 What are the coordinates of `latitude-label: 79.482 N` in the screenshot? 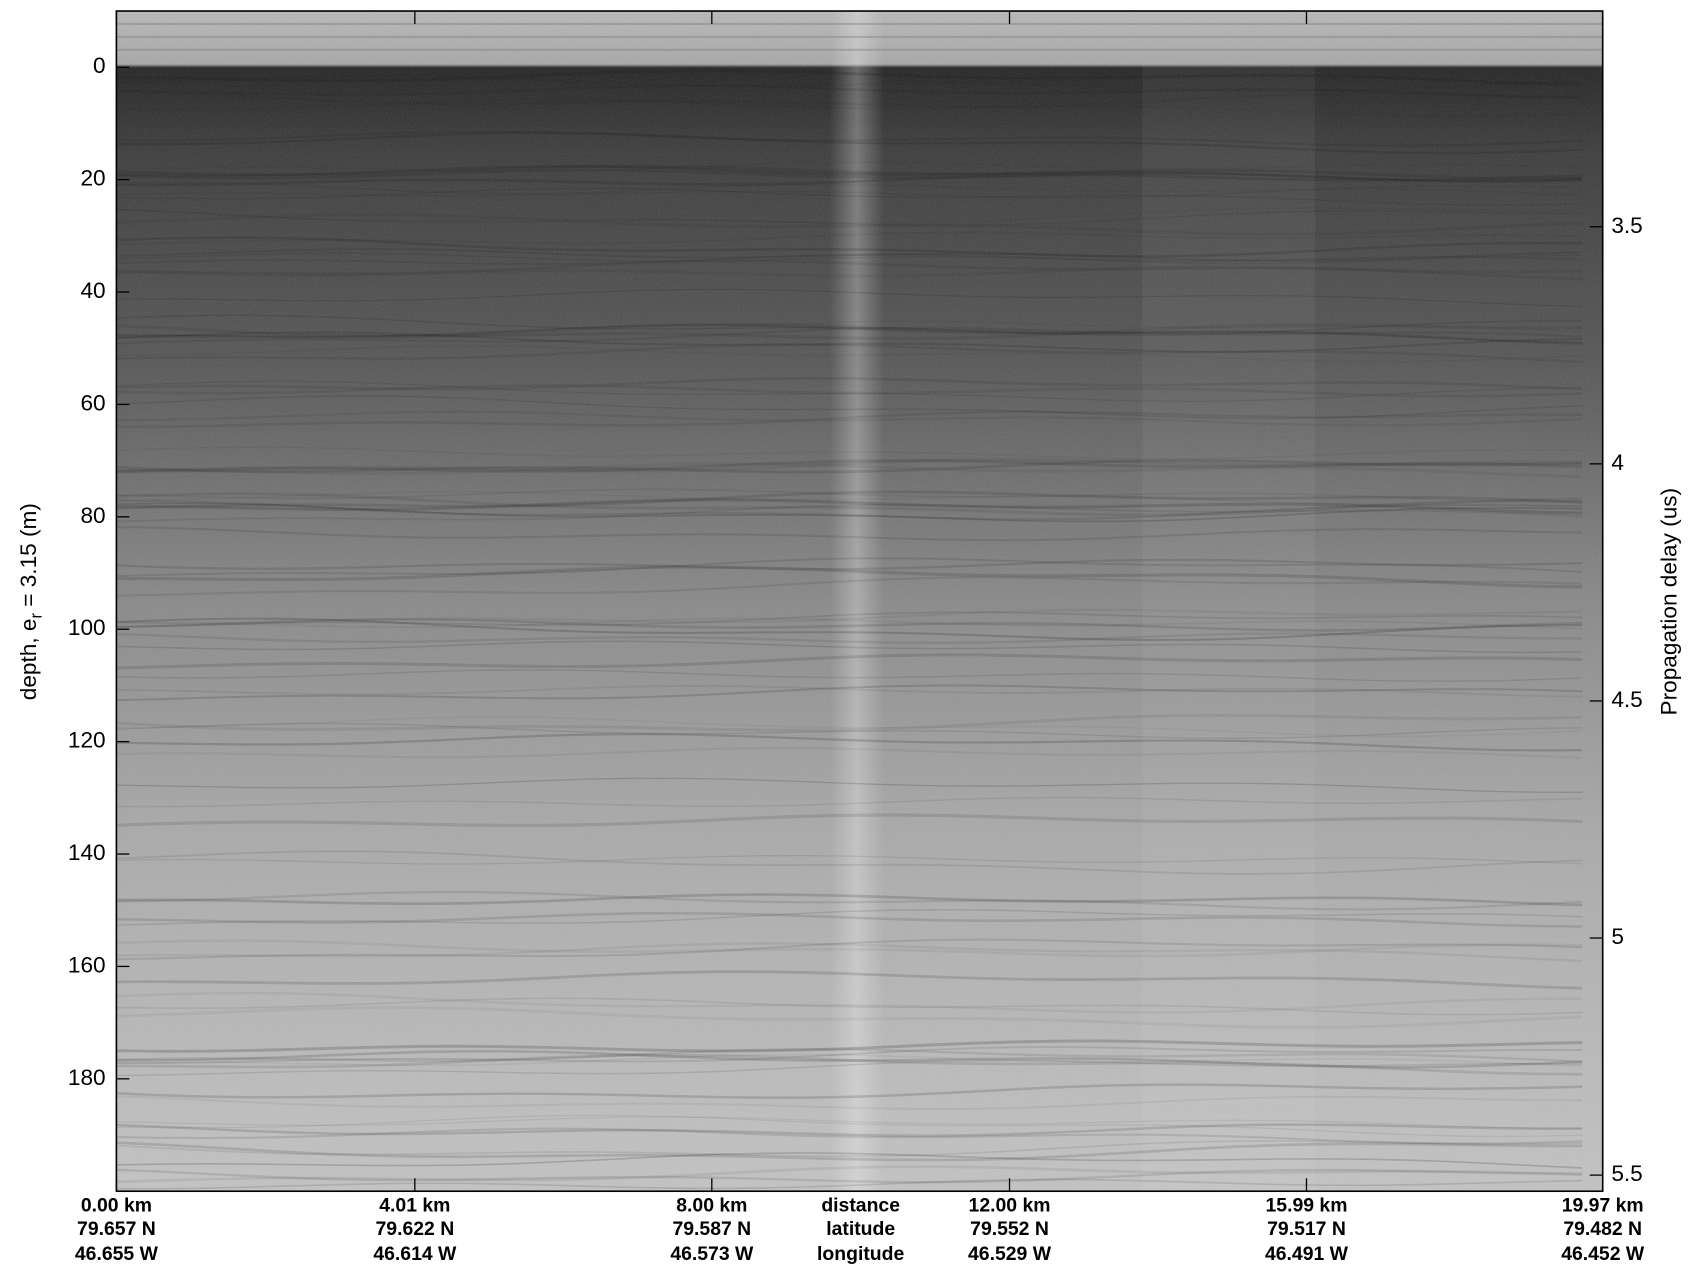 It's located at (1602, 1229).